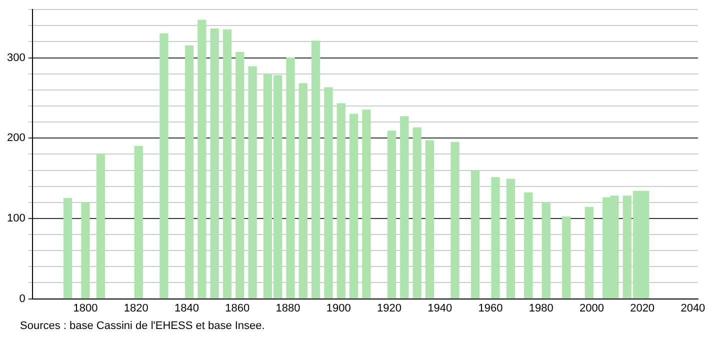 This screenshot has height=340, width=710. What do you see at coordinates (541, 308) in the screenshot?
I see `x-tick-label: 1980` at bounding box center [541, 308].